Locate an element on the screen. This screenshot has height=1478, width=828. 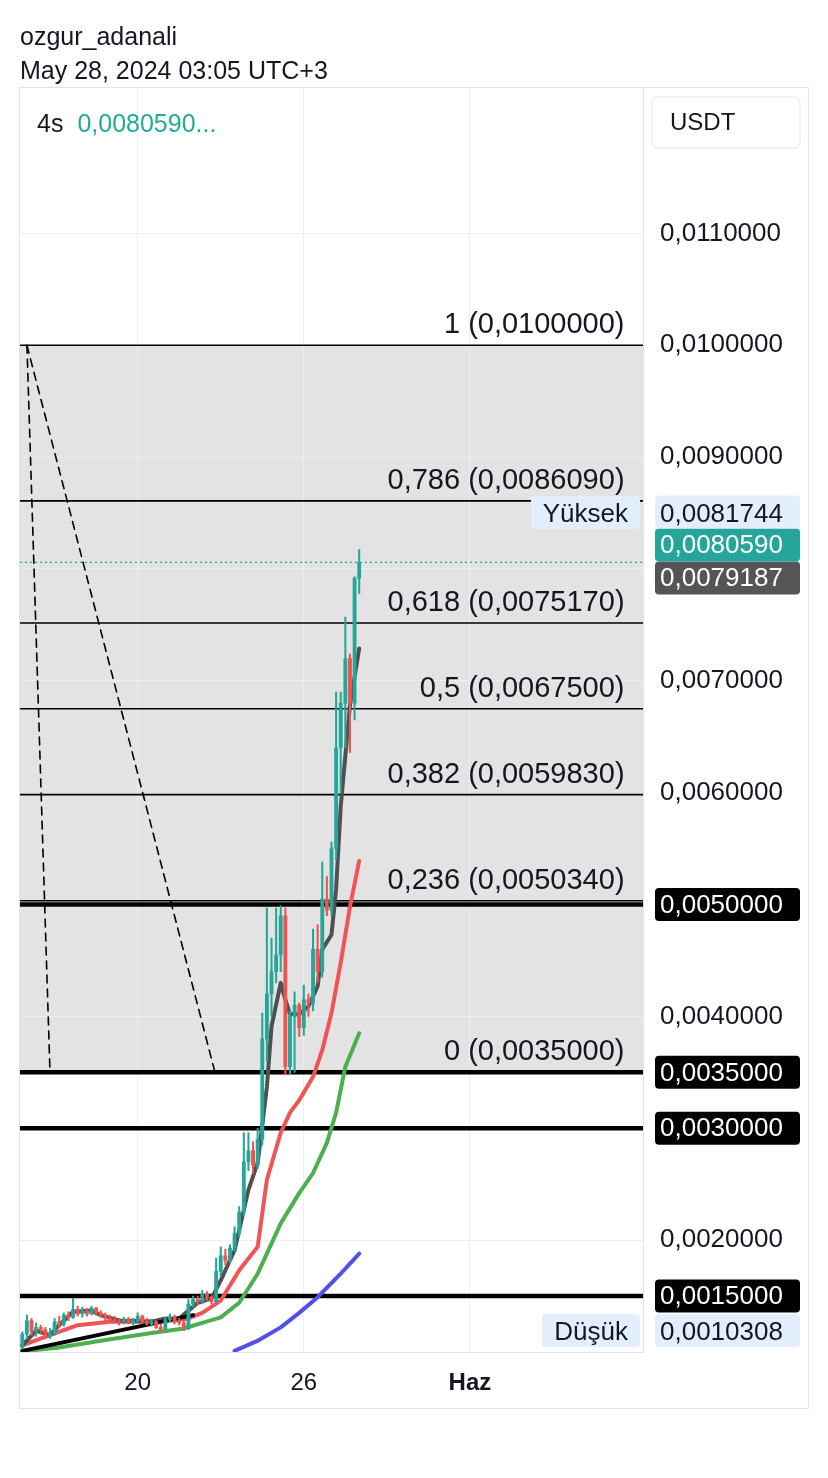
ref-line-label: 0,0035000 is located at coordinates (721, 1071).